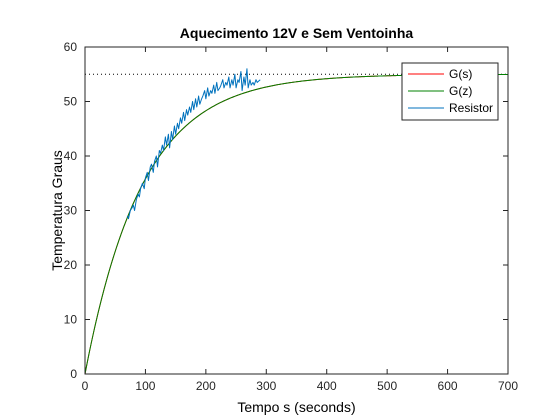 This screenshot has height=420, width=560. Describe the element at coordinates (296, 407) in the screenshot. I see `x-axis-label: Tempo s (seconds)` at that location.